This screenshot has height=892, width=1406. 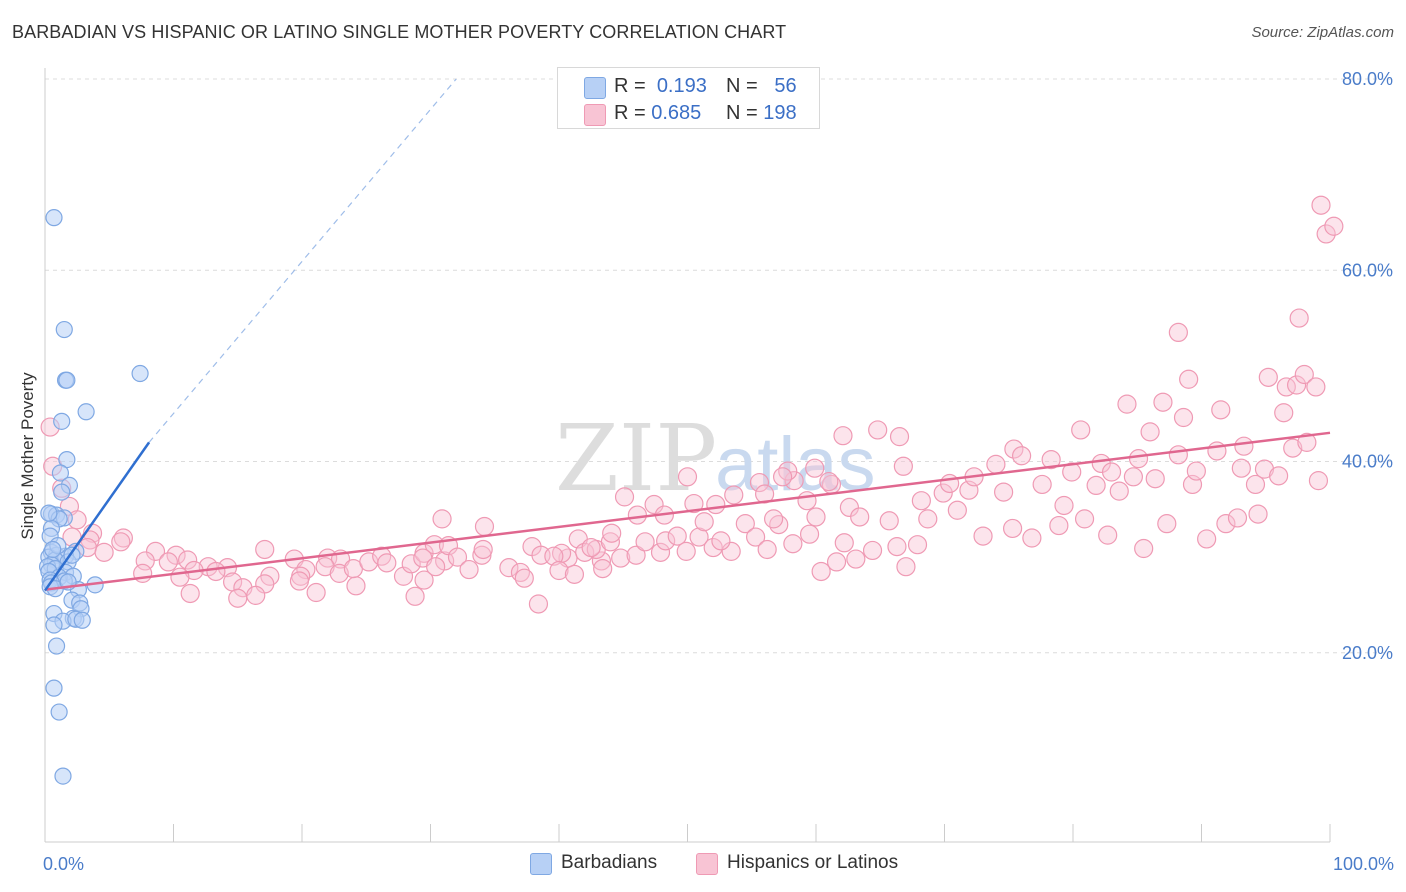 What do you see at coordinates (636, 458) in the screenshot?
I see `watermark-zip: ZIP` at bounding box center [636, 458].